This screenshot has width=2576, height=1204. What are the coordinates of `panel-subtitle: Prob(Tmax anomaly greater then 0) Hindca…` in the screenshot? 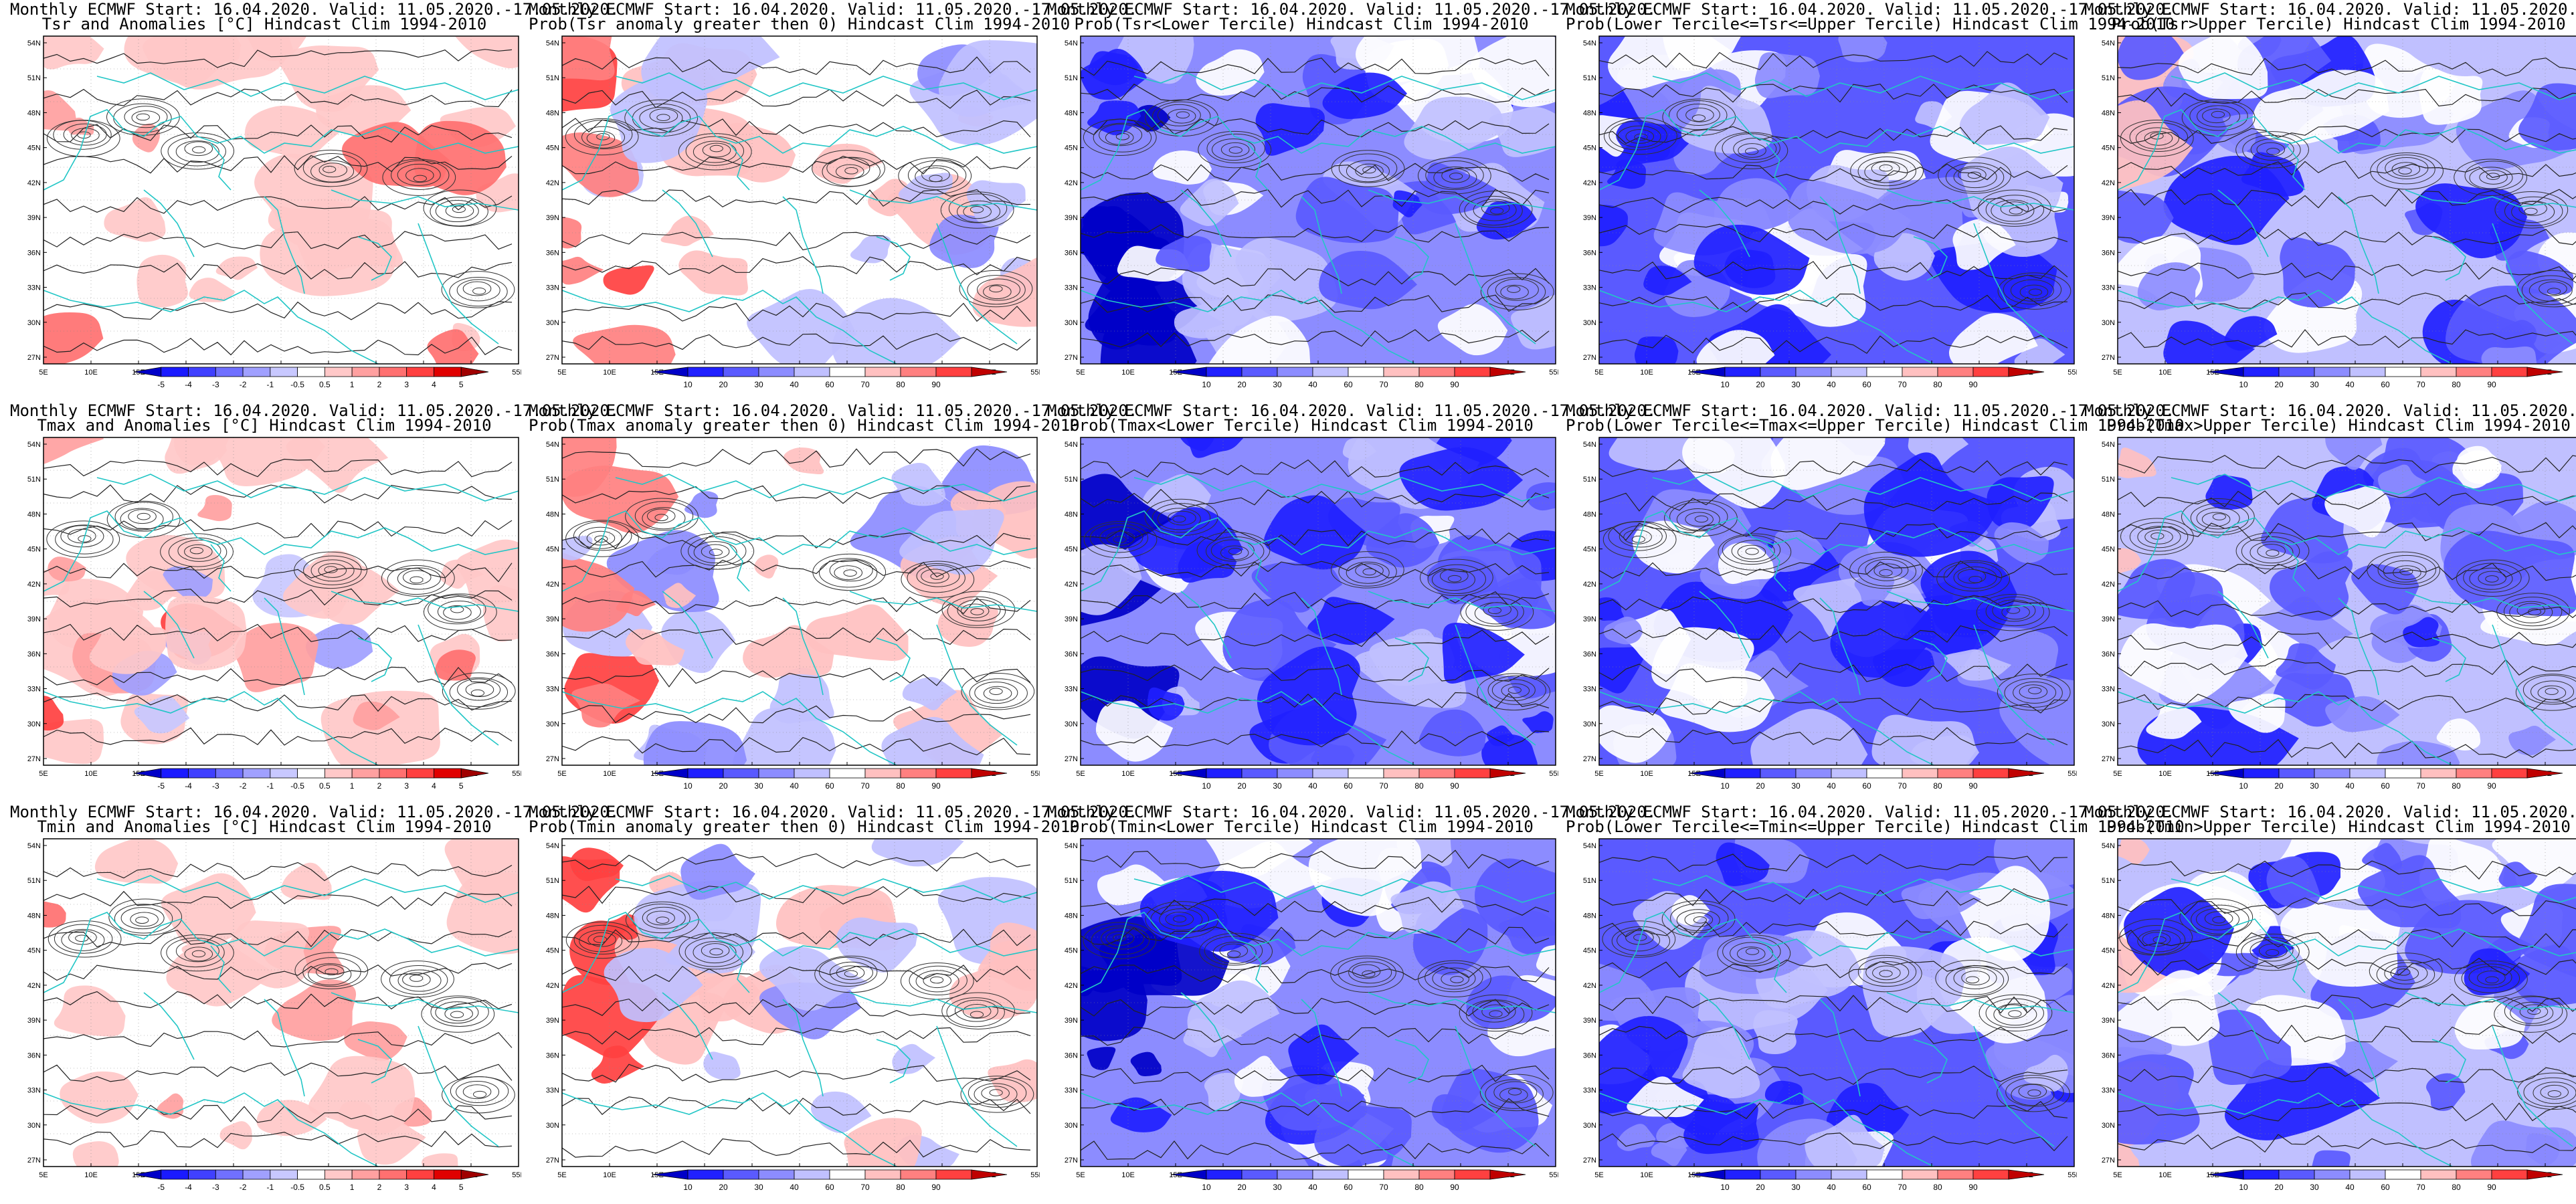 It's located at (805, 425).